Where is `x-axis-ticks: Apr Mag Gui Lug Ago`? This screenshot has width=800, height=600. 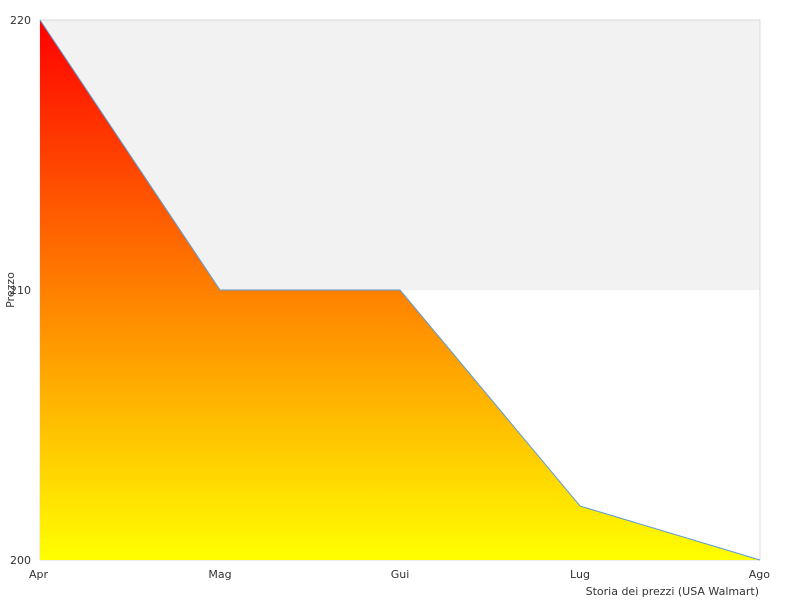 x-axis-ticks: Apr Mag Gui Lug Ago is located at coordinates (399, 574).